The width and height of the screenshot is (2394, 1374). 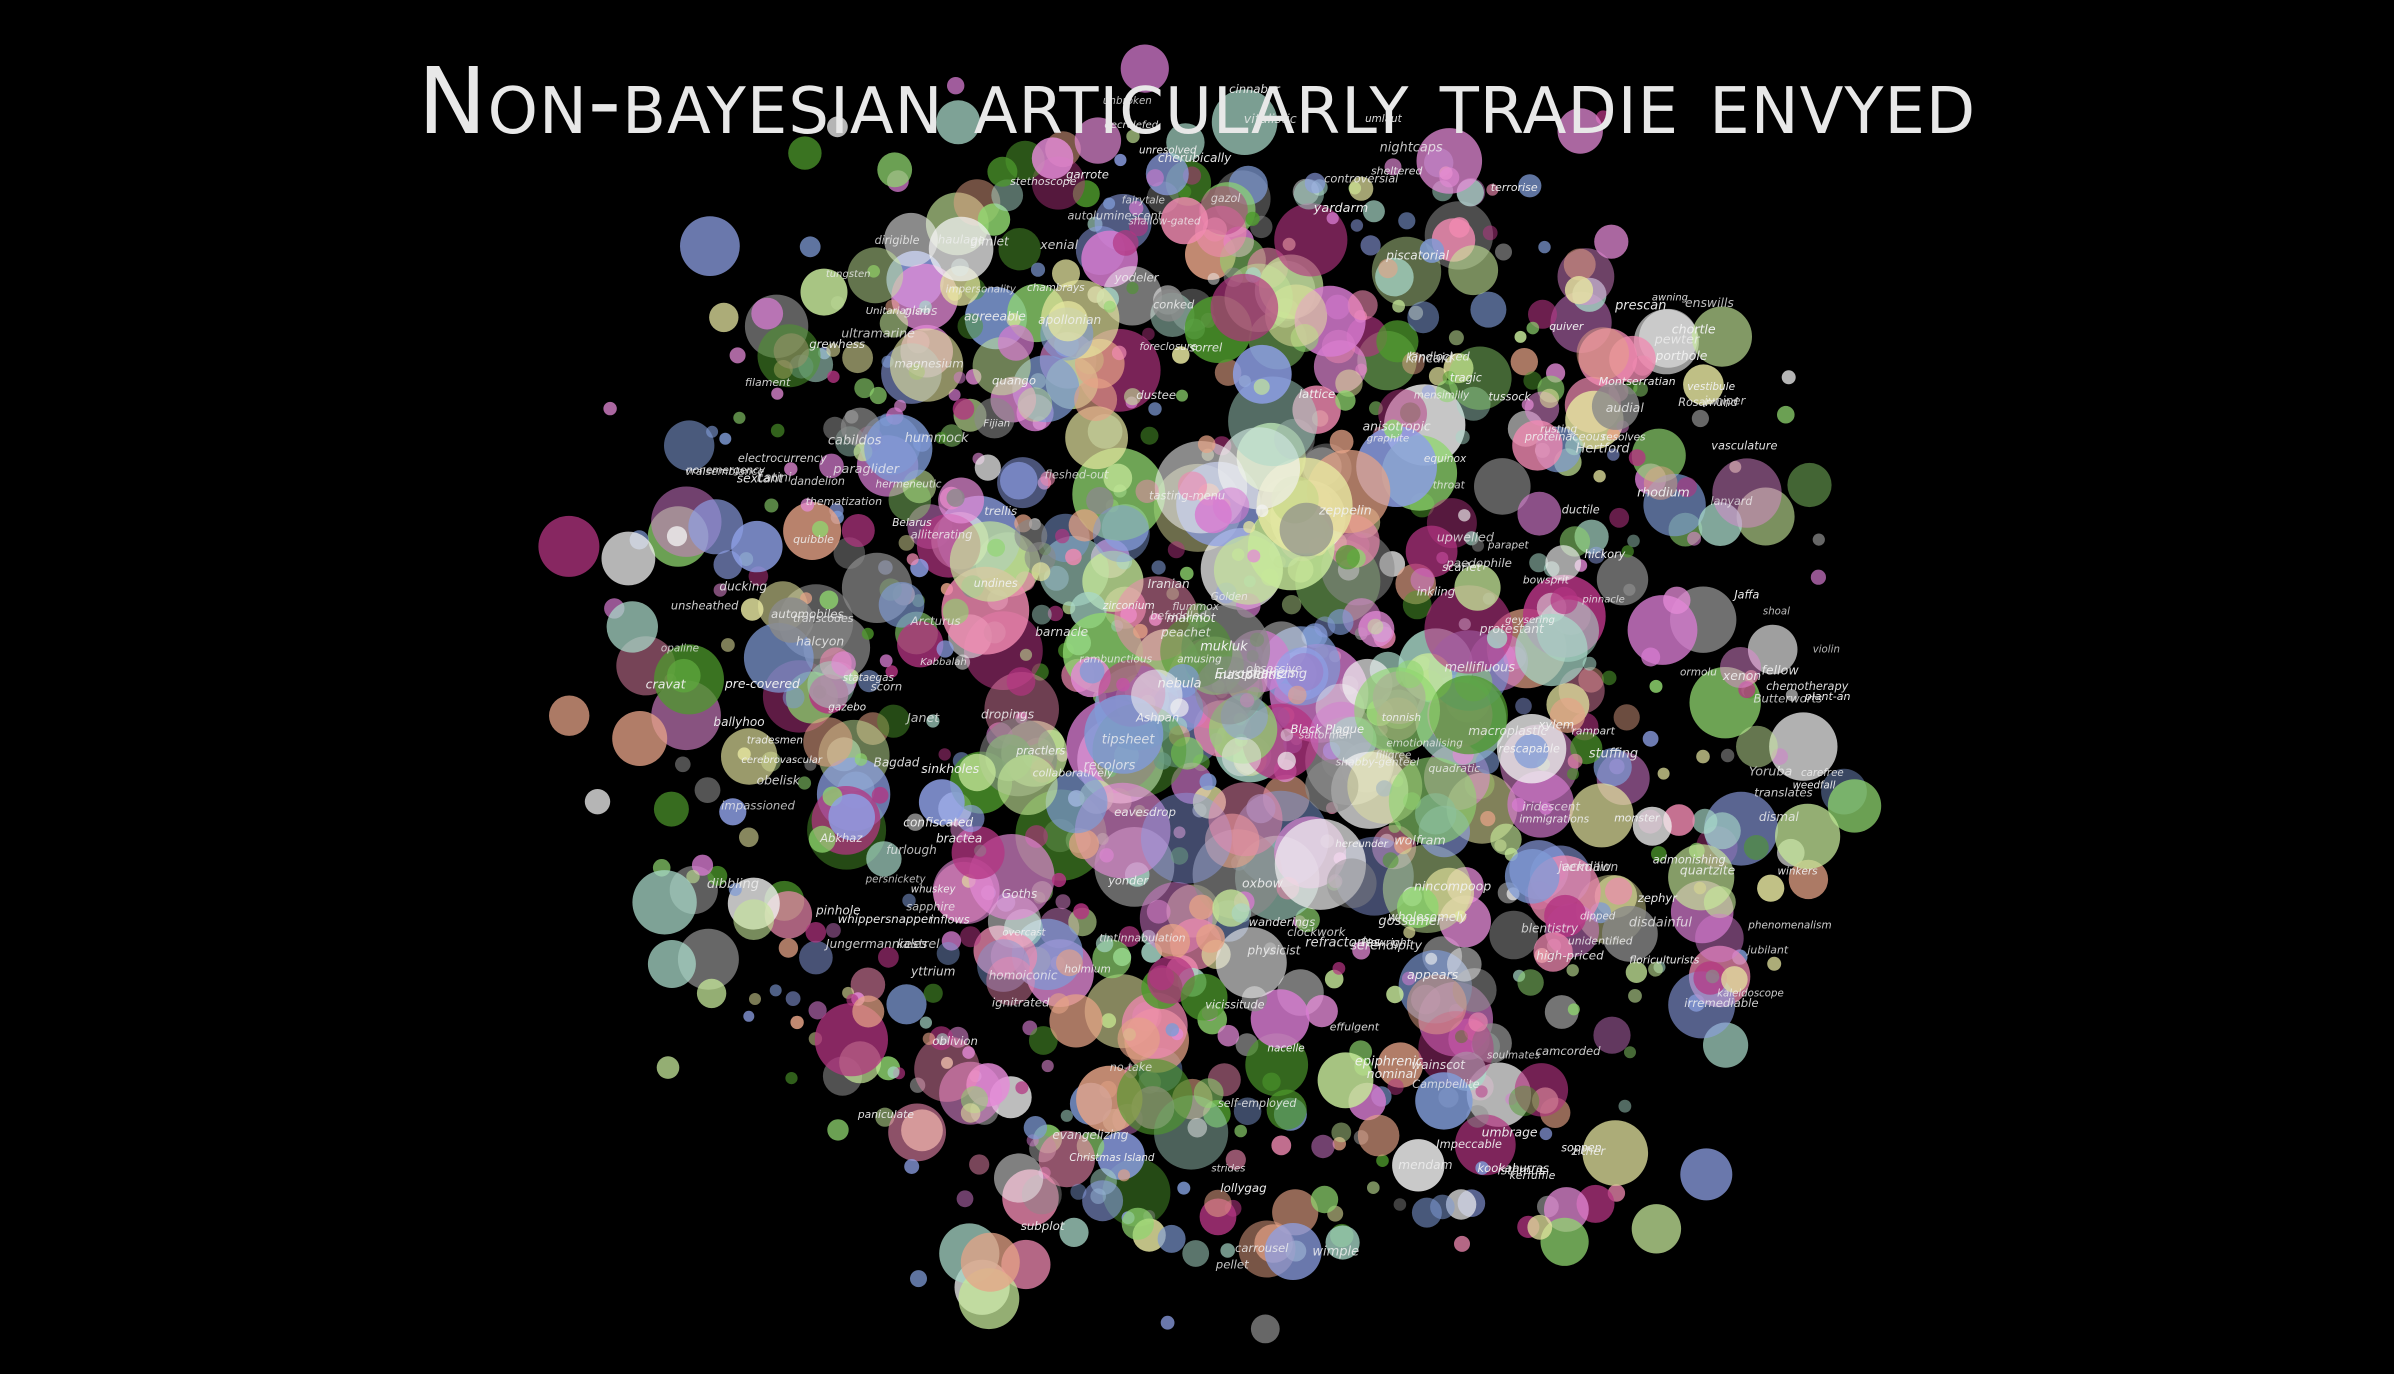 I want to click on bubble-label: autoluminescent, so click(x=1115, y=215).